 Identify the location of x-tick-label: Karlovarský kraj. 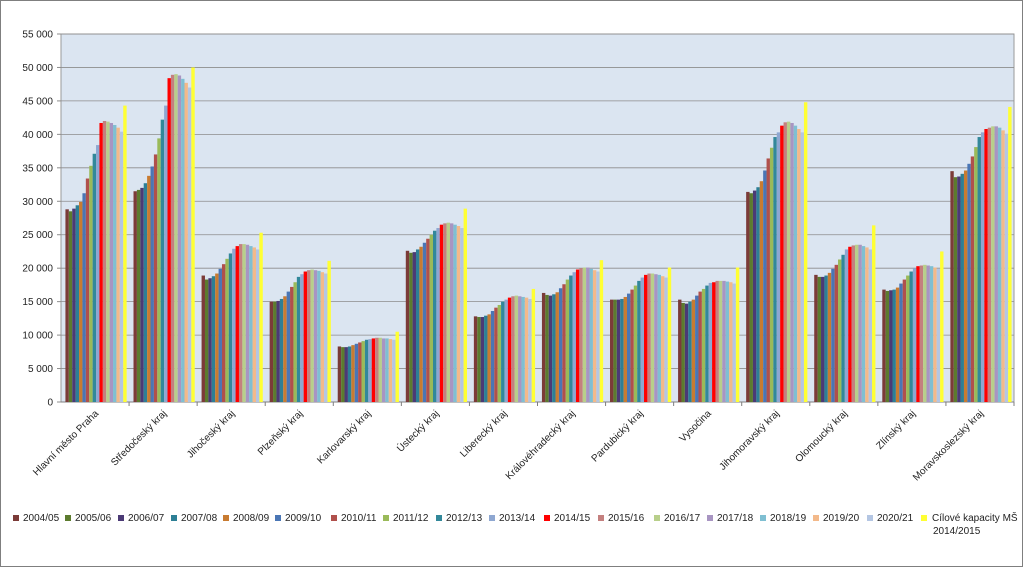
(344, 437).